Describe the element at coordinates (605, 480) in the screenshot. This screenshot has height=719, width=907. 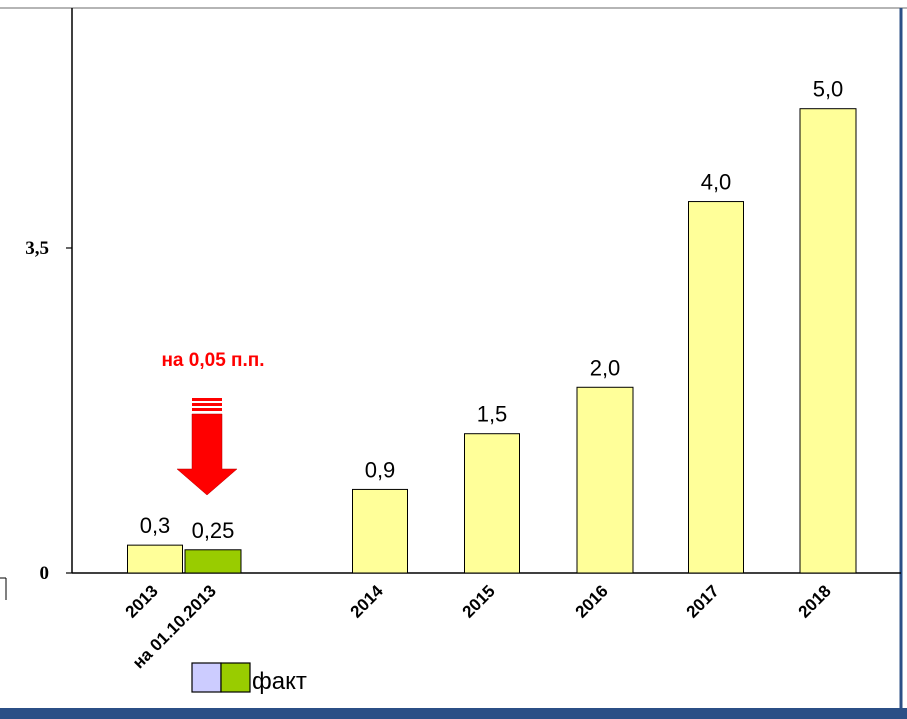
I see `bar-2016` at that location.